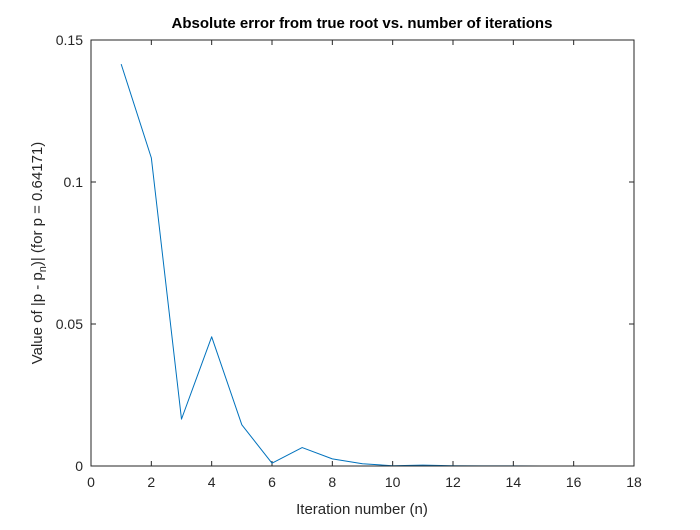  Describe the element at coordinates (37, 318) in the screenshot. I see `y-axis-label-prefix: Value of |p - p` at that location.